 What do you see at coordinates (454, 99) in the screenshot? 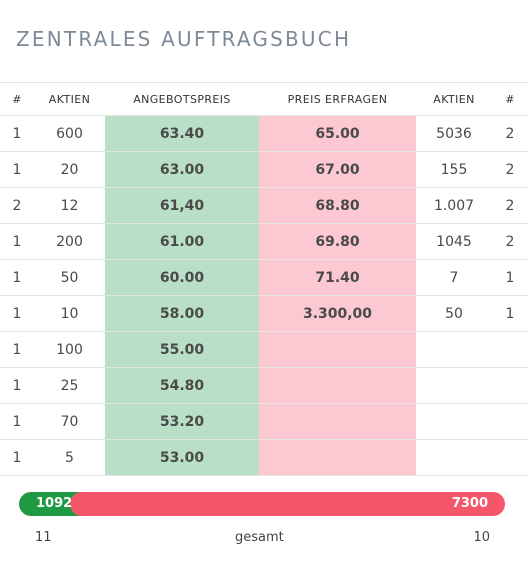
I see `header-ask-shares: AKTIEN` at bounding box center [454, 99].